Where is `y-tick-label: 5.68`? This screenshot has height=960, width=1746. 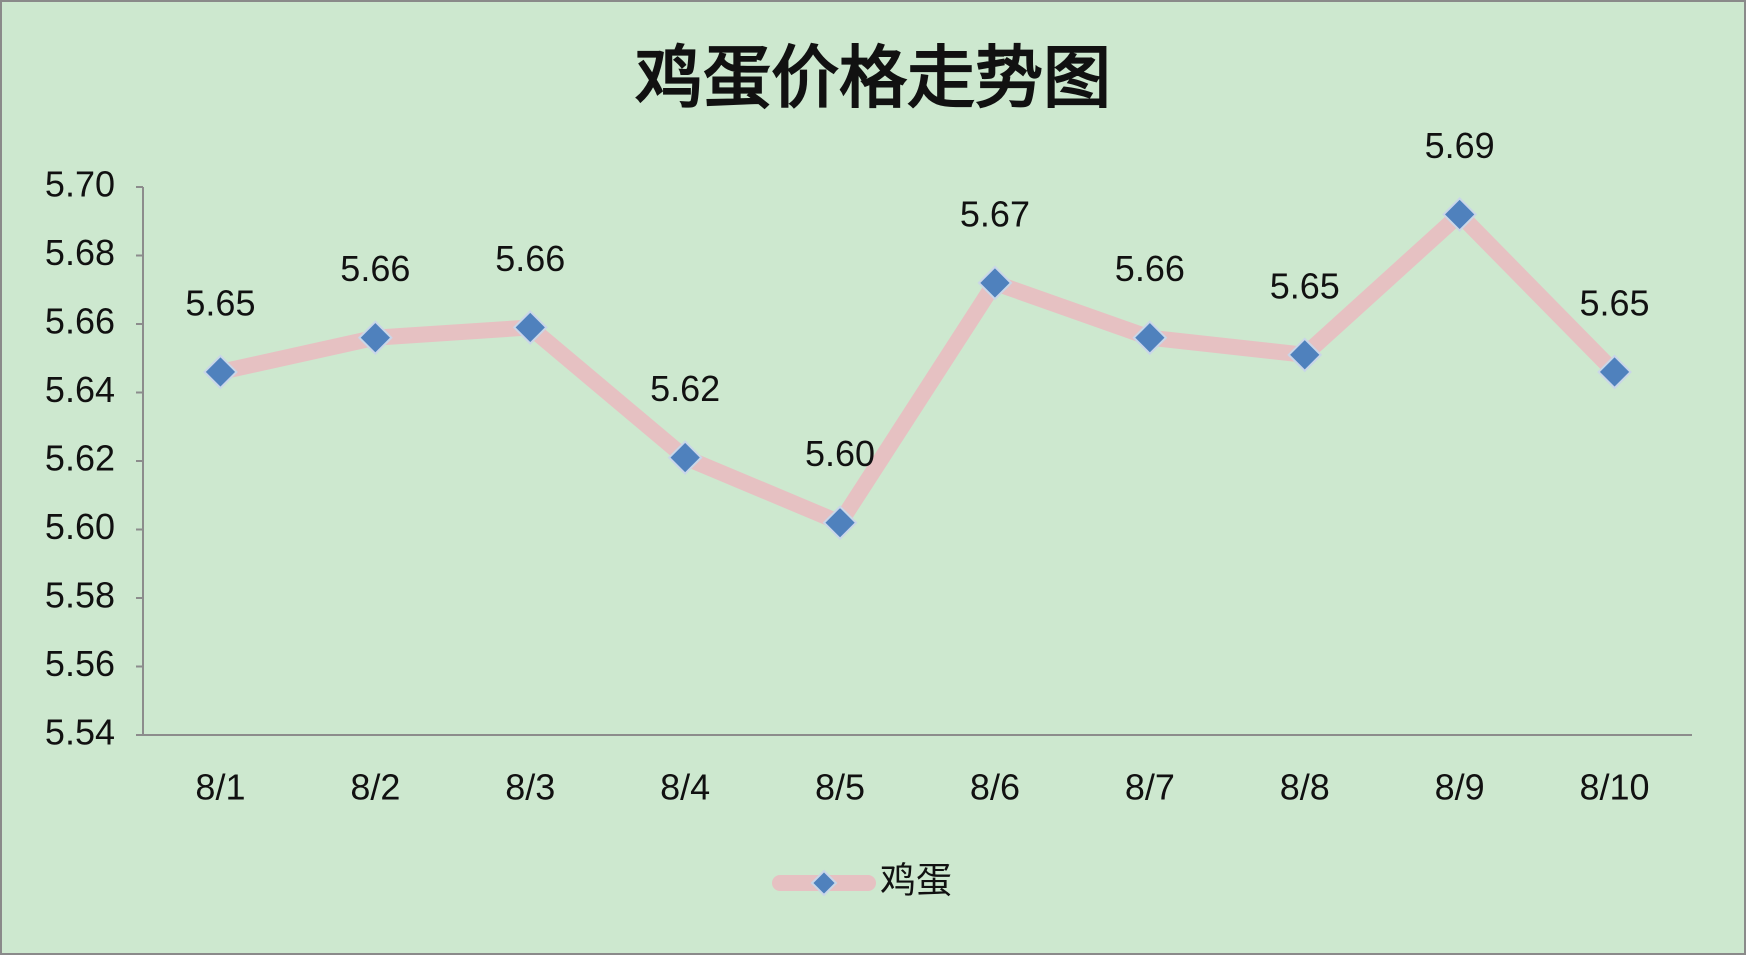
y-tick-label: 5.68 is located at coordinates (80, 252).